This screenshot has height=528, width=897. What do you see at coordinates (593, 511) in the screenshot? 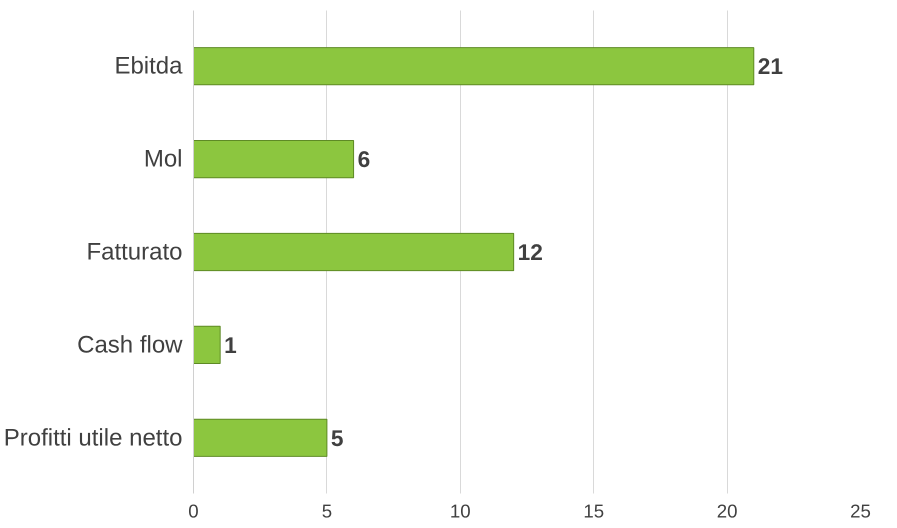
I see `x-tick-label: 15` at bounding box center [593, 511].